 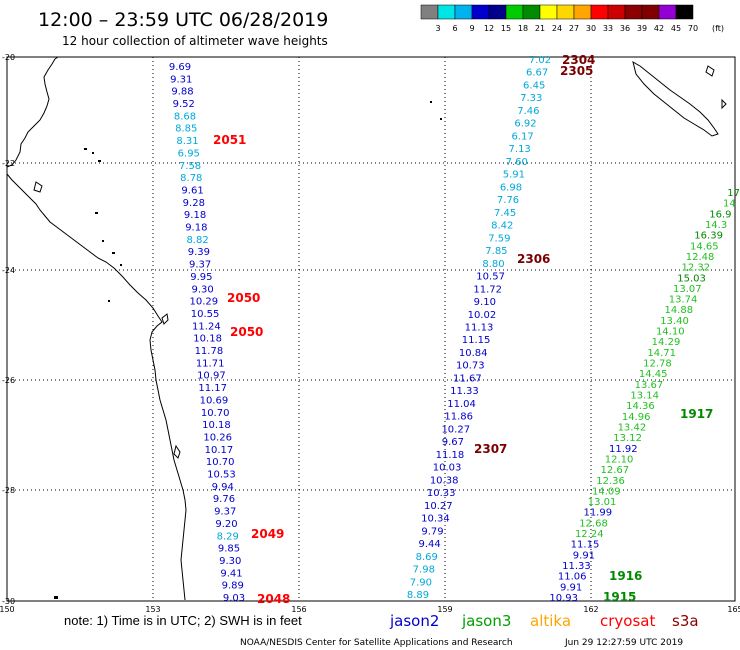 What do you see at coordinates (490, 449) in the screenshot?
I see `pass-time-label: 2307` at bounding box center [490, 449].